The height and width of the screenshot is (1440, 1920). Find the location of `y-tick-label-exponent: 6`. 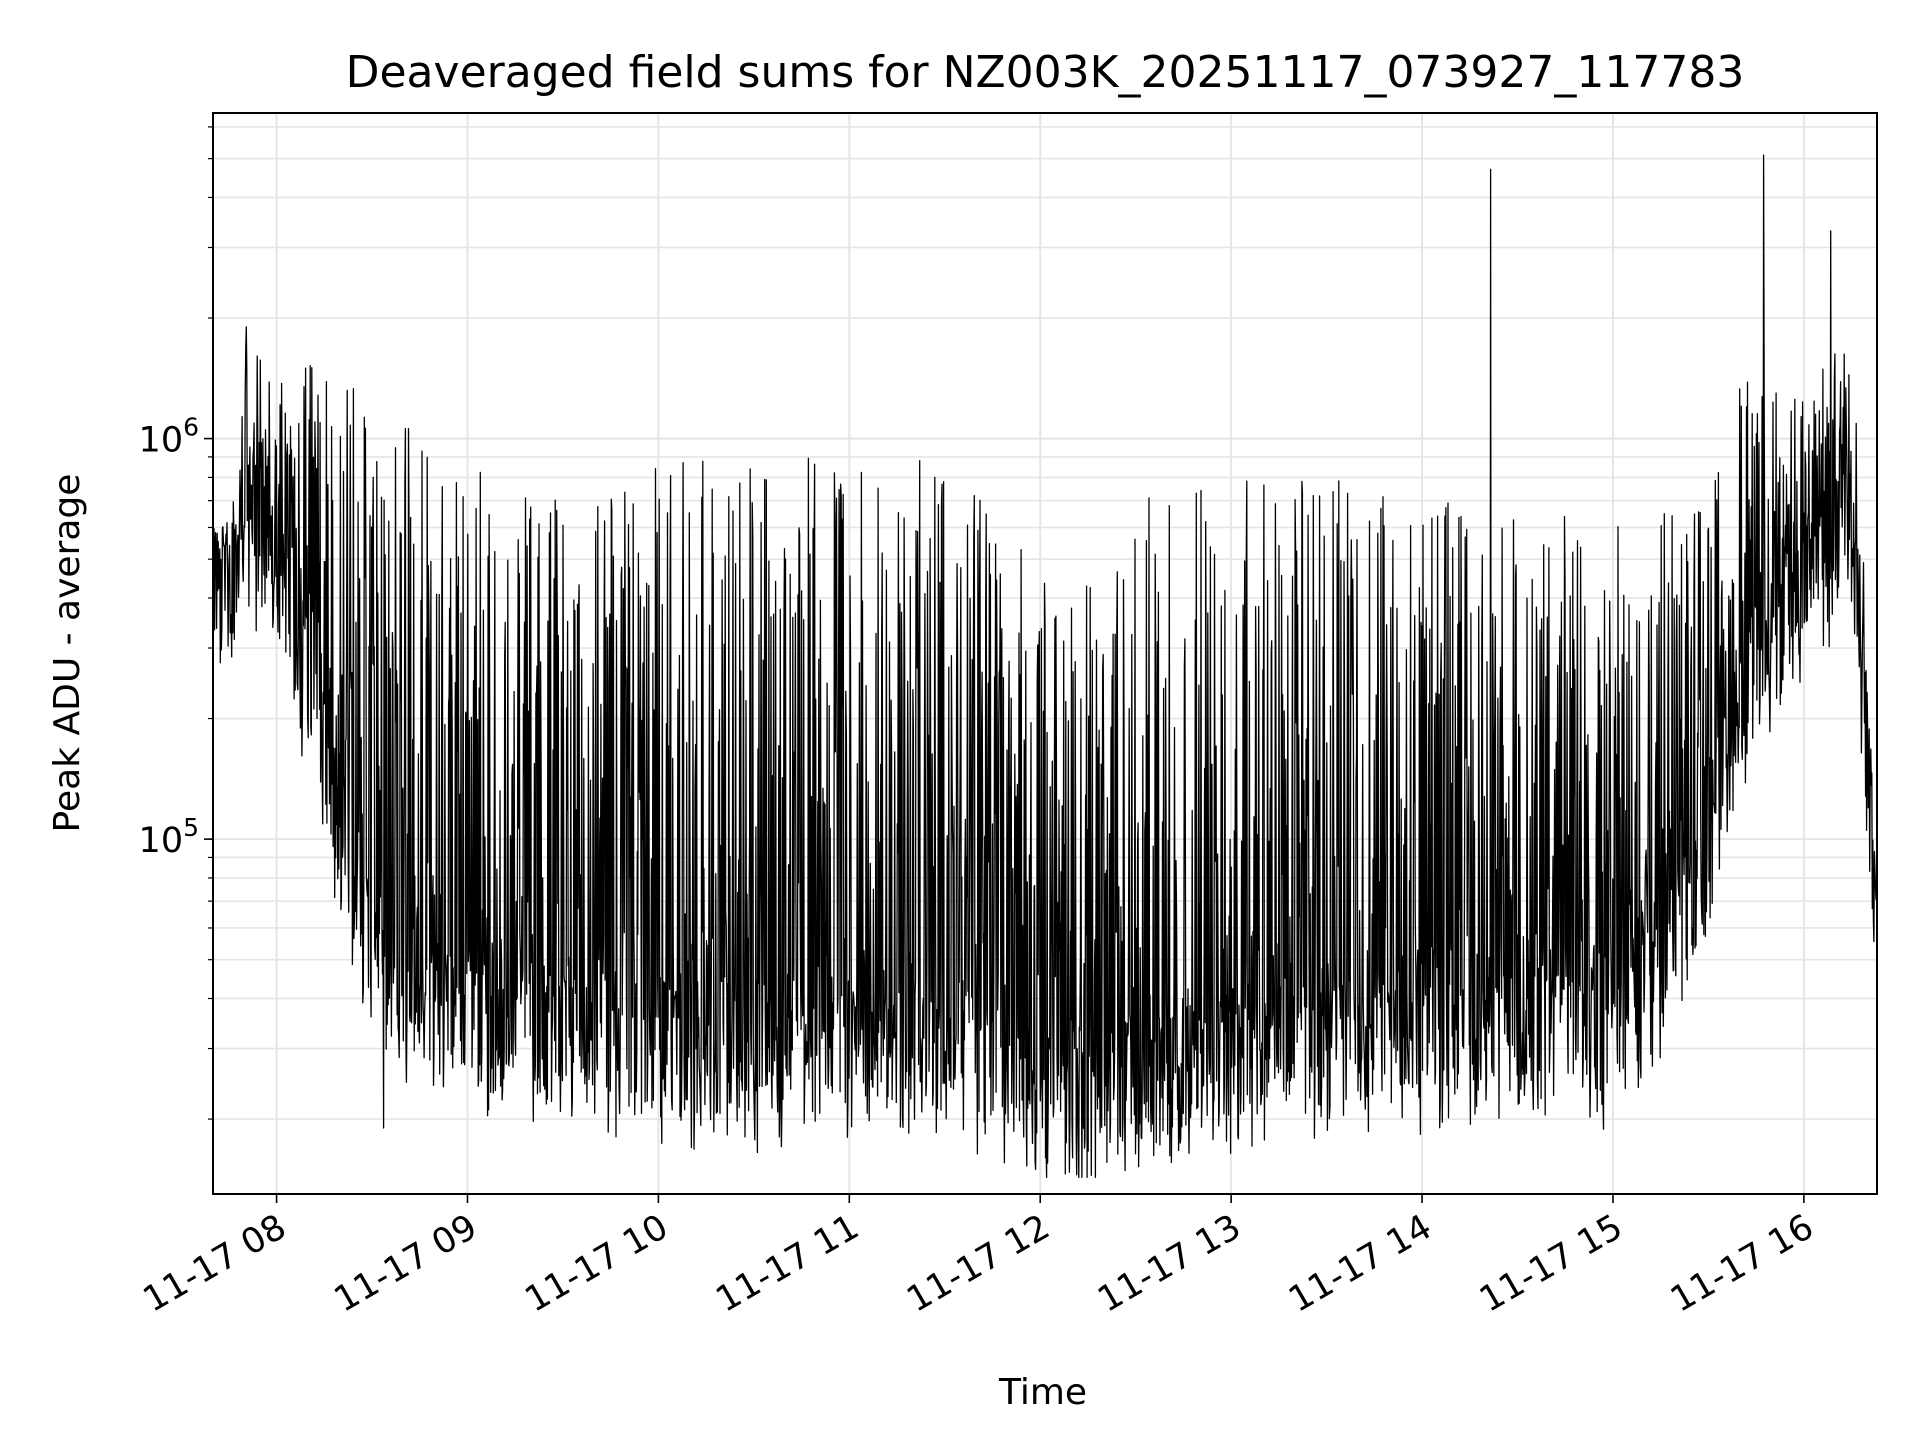

y-tick-label-exponent: 6 is located at coordinates (191, 427).